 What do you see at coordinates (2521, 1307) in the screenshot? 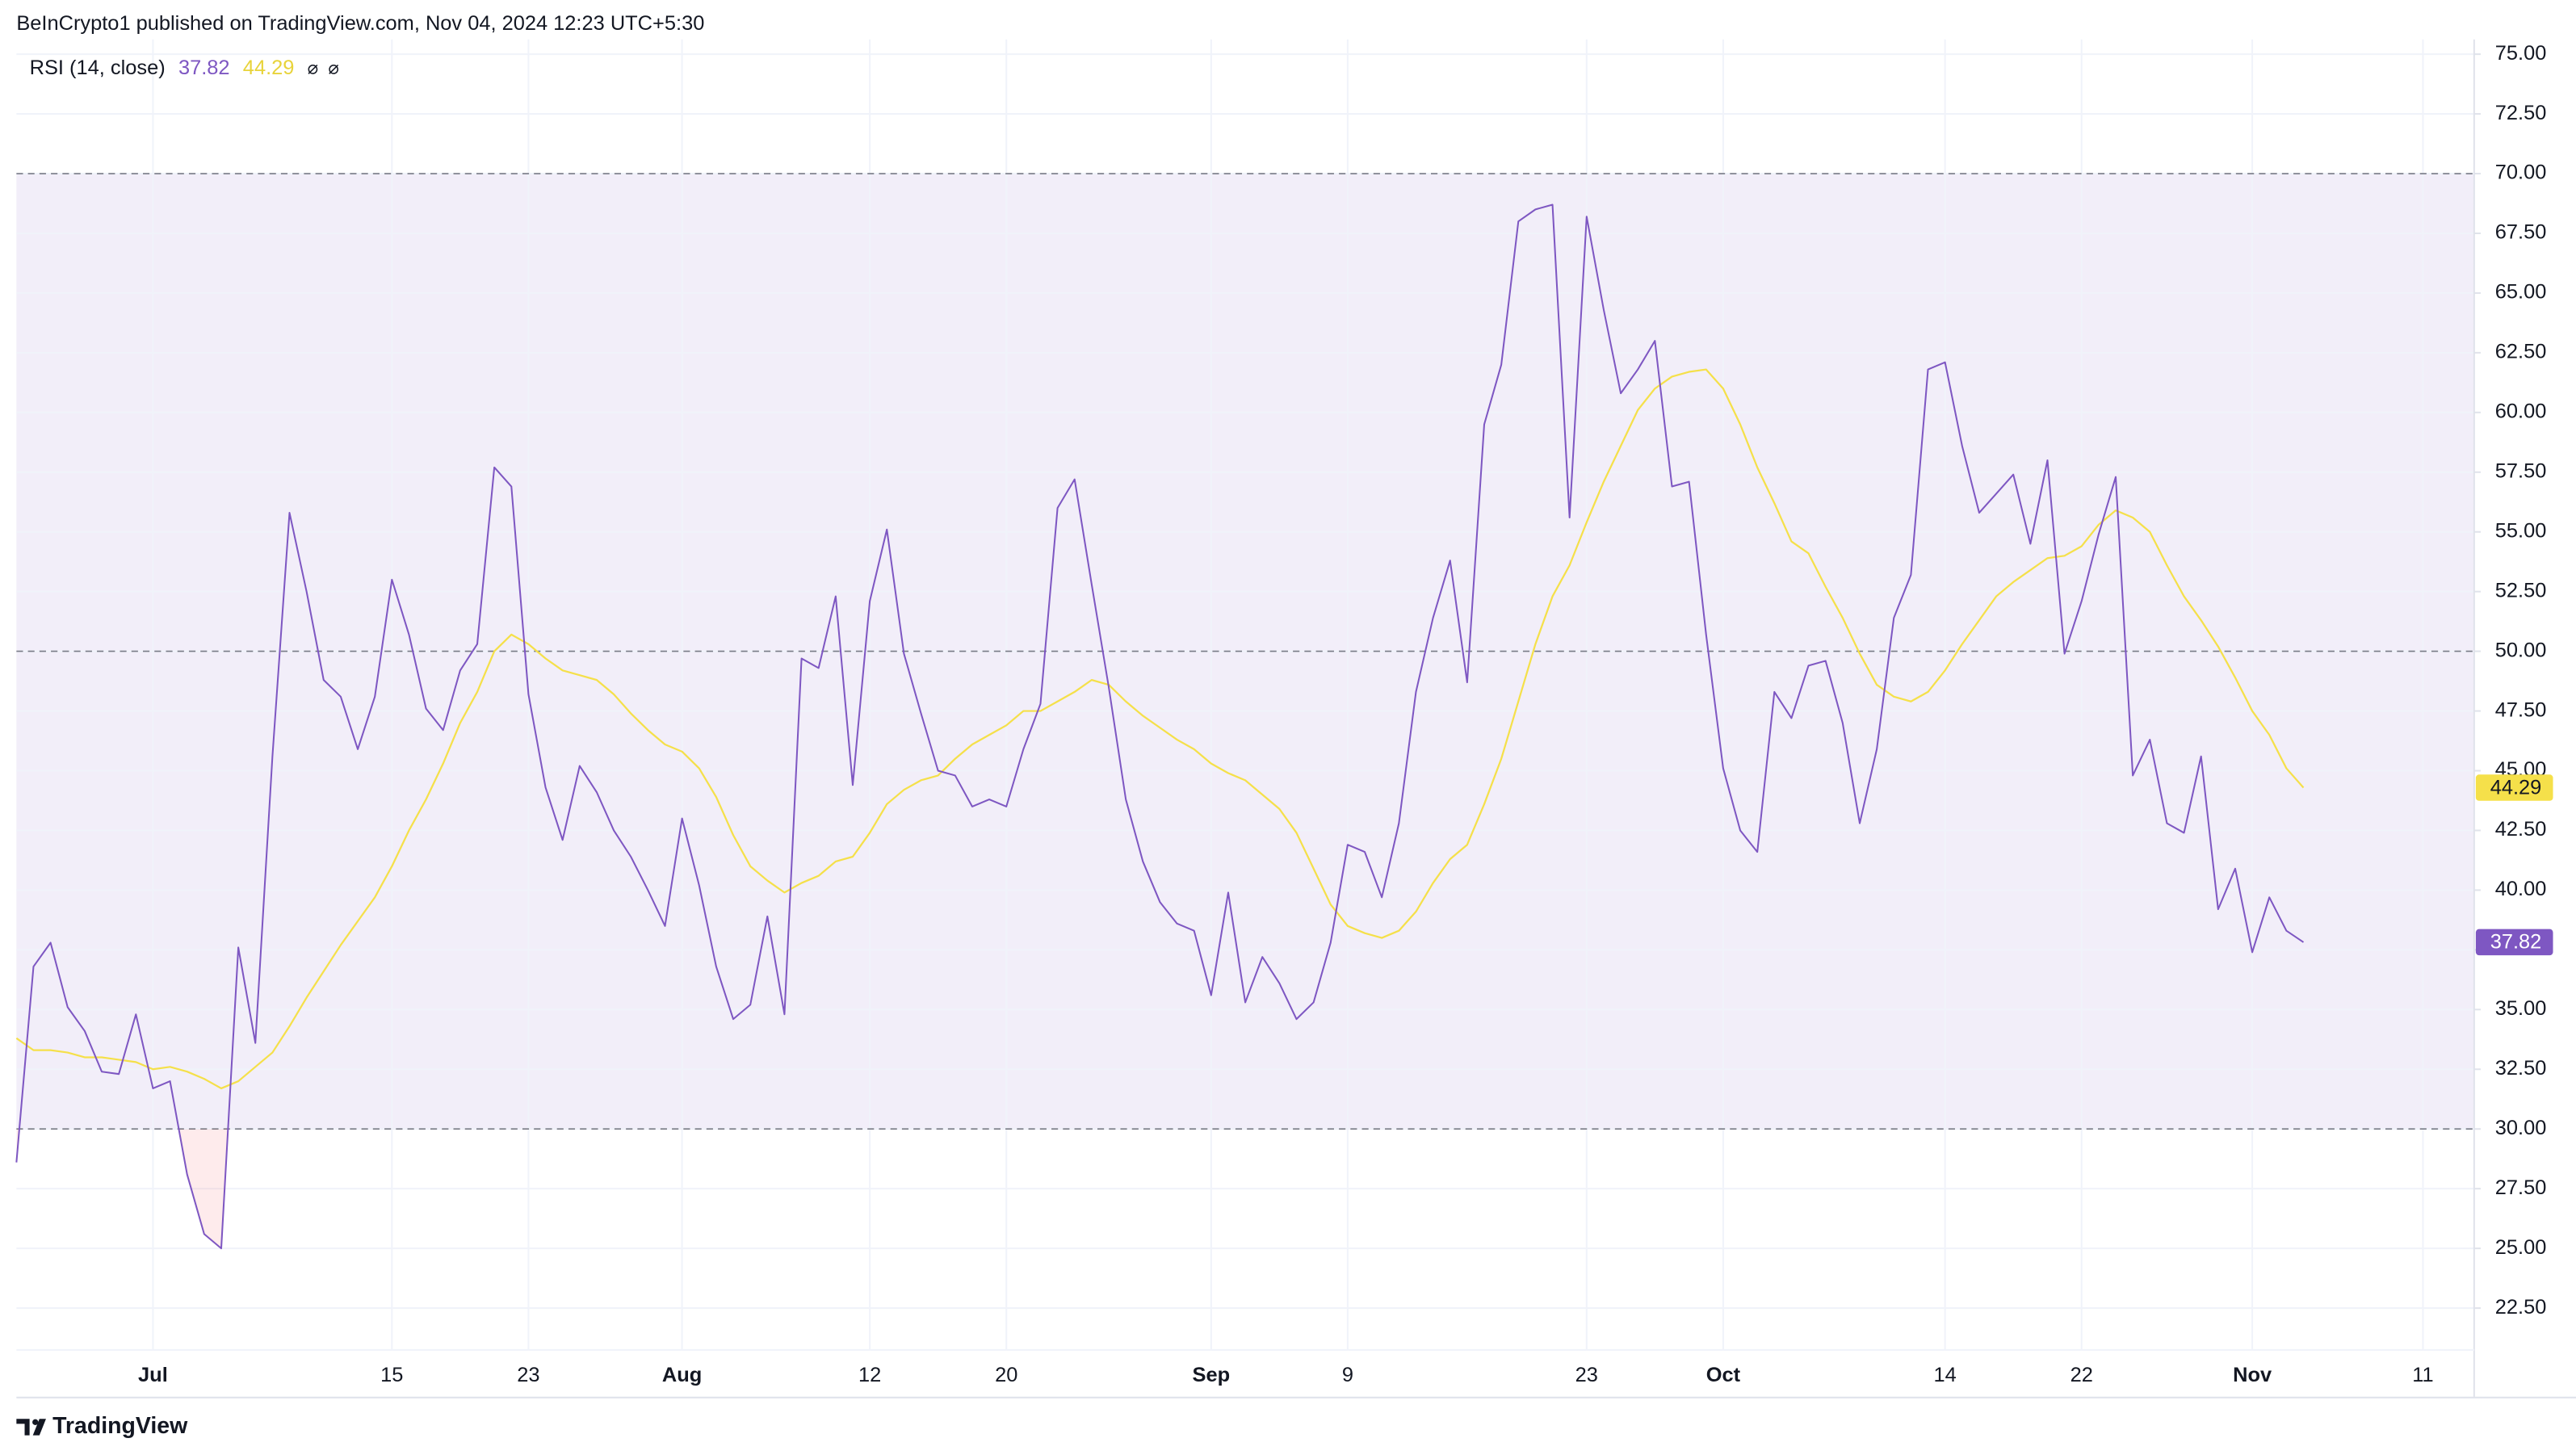
I see `y-tick-label: 22.50` at bounding box center [2521, 1307].